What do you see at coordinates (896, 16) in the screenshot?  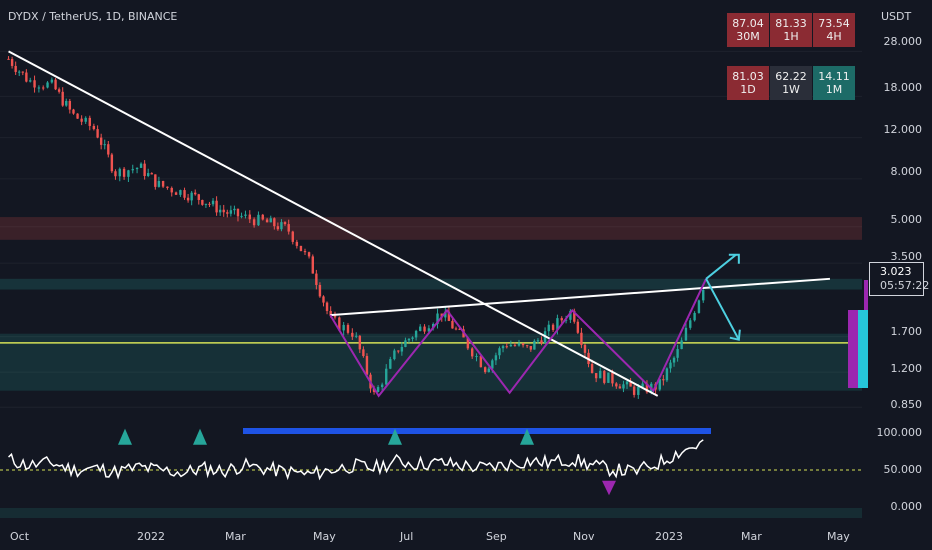 I see `axis-unit: USDT` at bounding box center [896, 16].